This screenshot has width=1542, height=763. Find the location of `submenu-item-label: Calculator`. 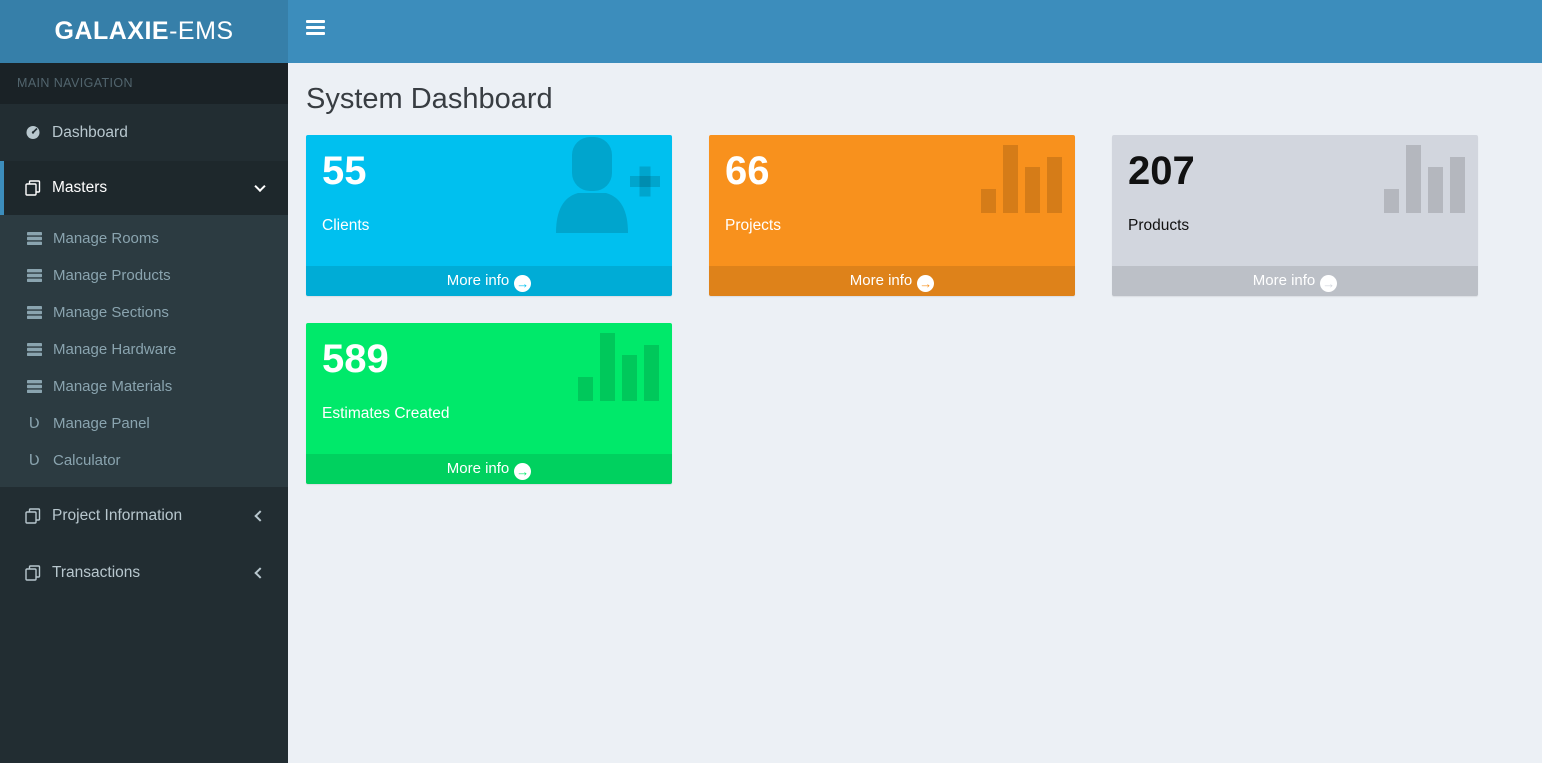

submenu-item-label: Calculator is located at coordinates (87, 460).